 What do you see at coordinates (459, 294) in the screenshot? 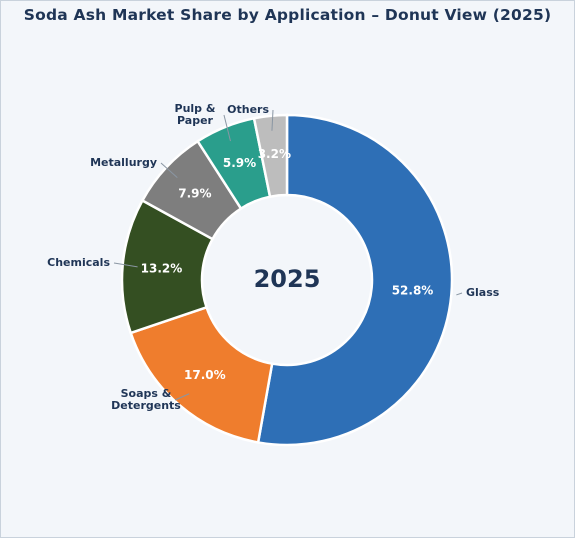
I see `leader-line-glass` at bounding box center [459, 294].